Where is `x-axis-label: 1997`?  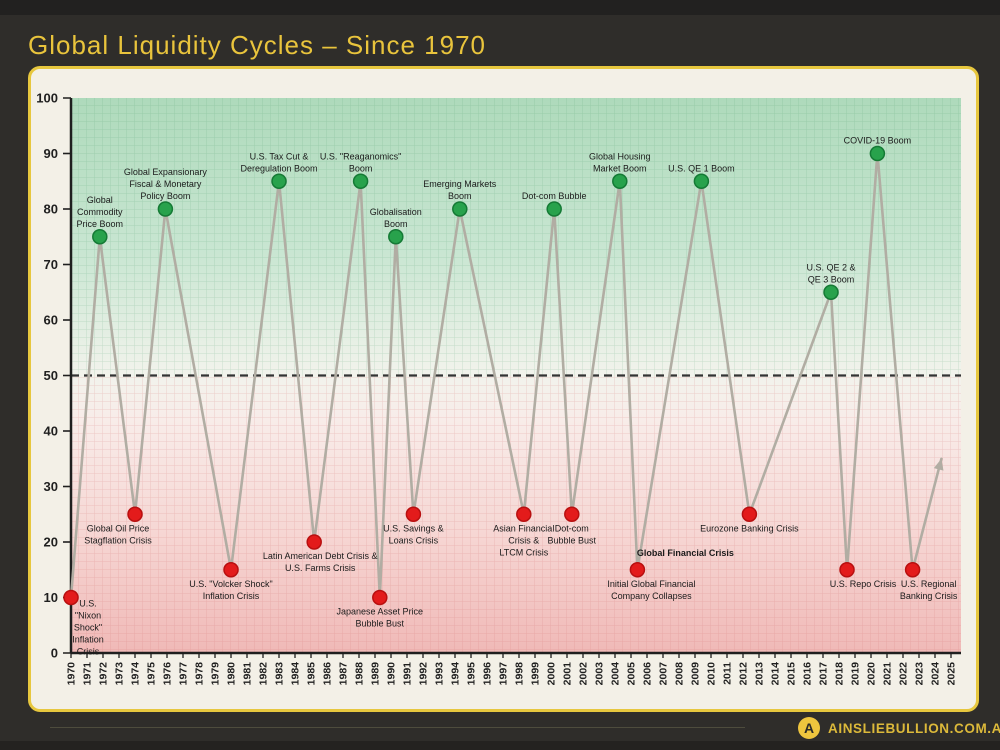
x-axis-label: 1997 is located at coordinates (504, 674).